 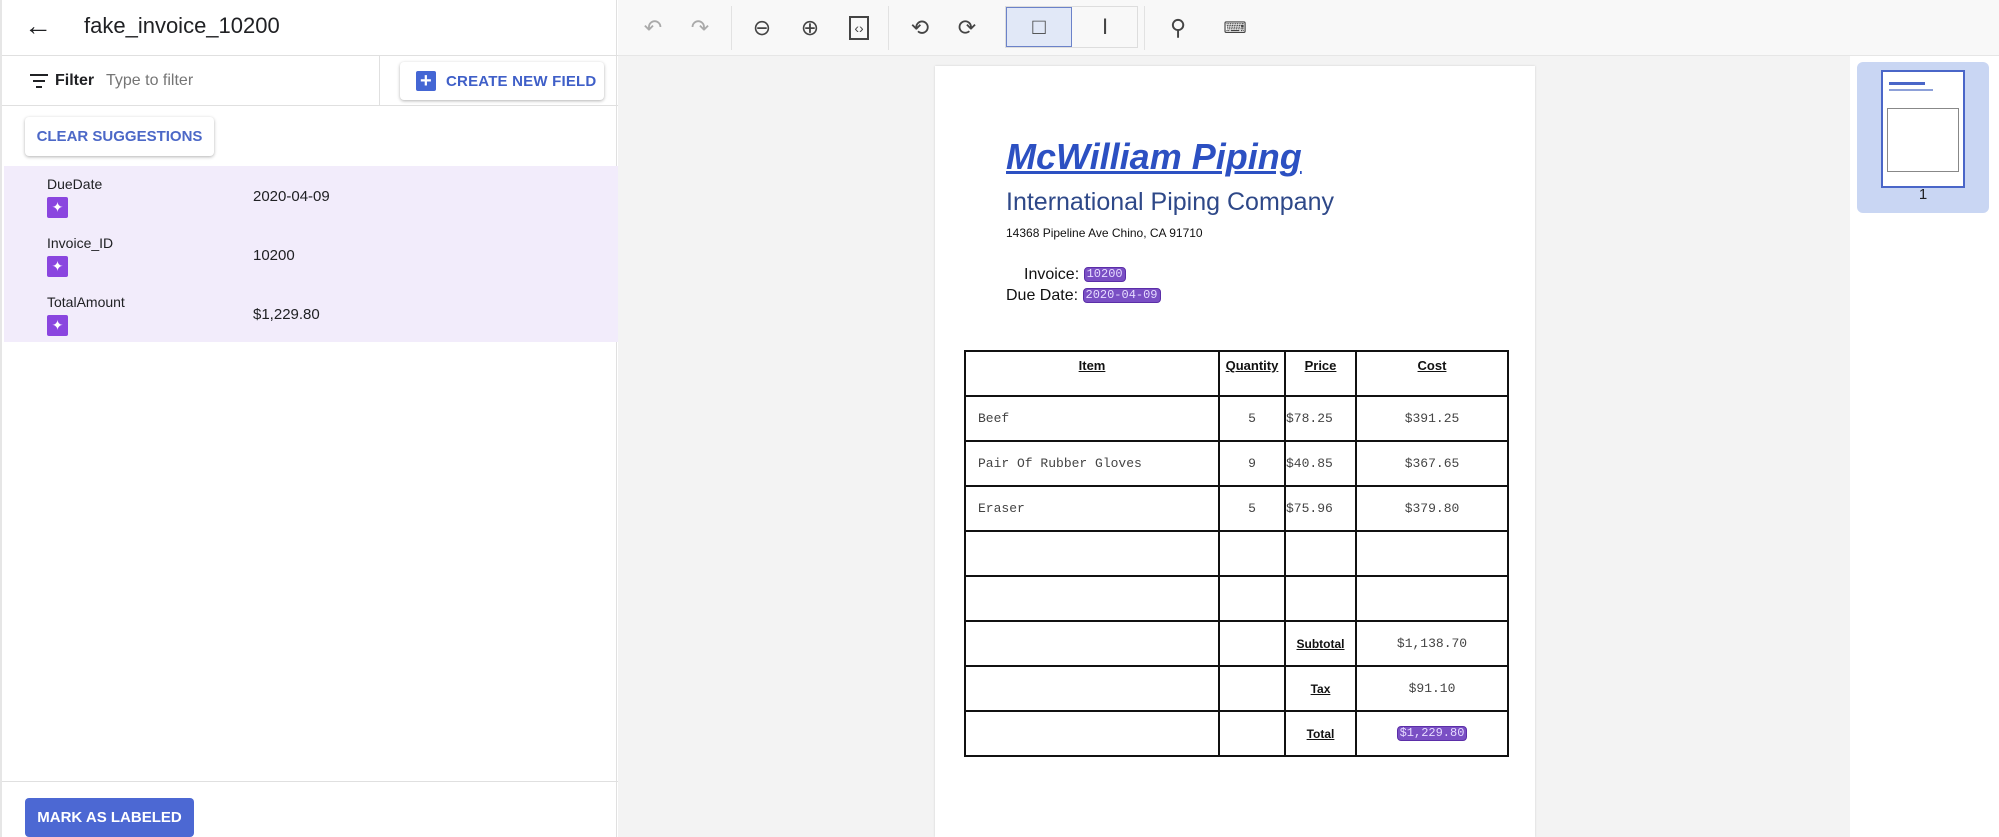 I want to click on table-header: Item Quantity Price Cost, so click(x=1236, y=373).